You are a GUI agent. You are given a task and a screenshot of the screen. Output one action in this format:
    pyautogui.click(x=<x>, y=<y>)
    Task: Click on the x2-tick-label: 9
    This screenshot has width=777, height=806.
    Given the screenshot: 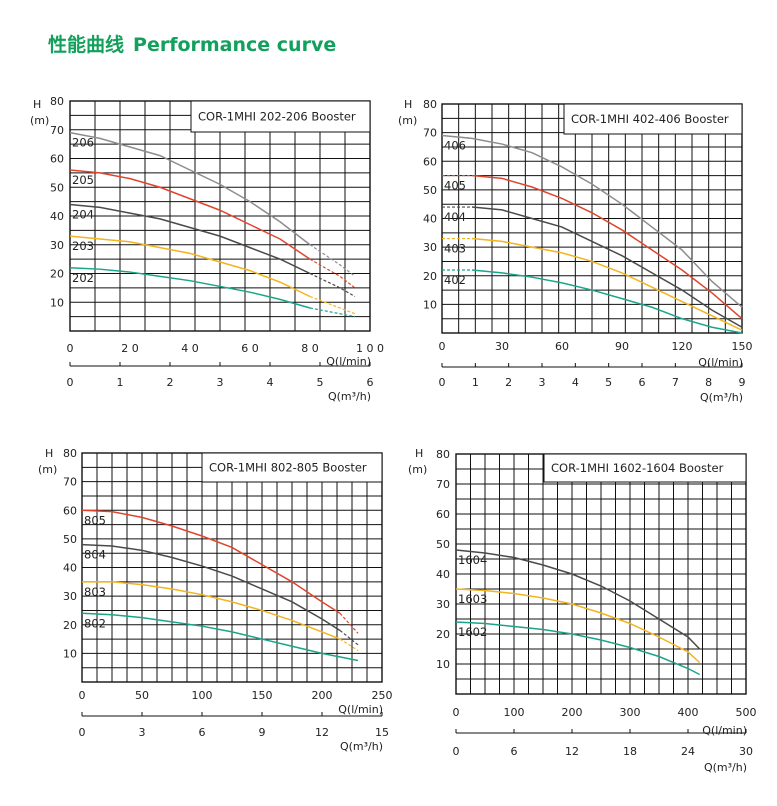 What is the action you would take?
    pyautogui.click(x=742, y=382)
    